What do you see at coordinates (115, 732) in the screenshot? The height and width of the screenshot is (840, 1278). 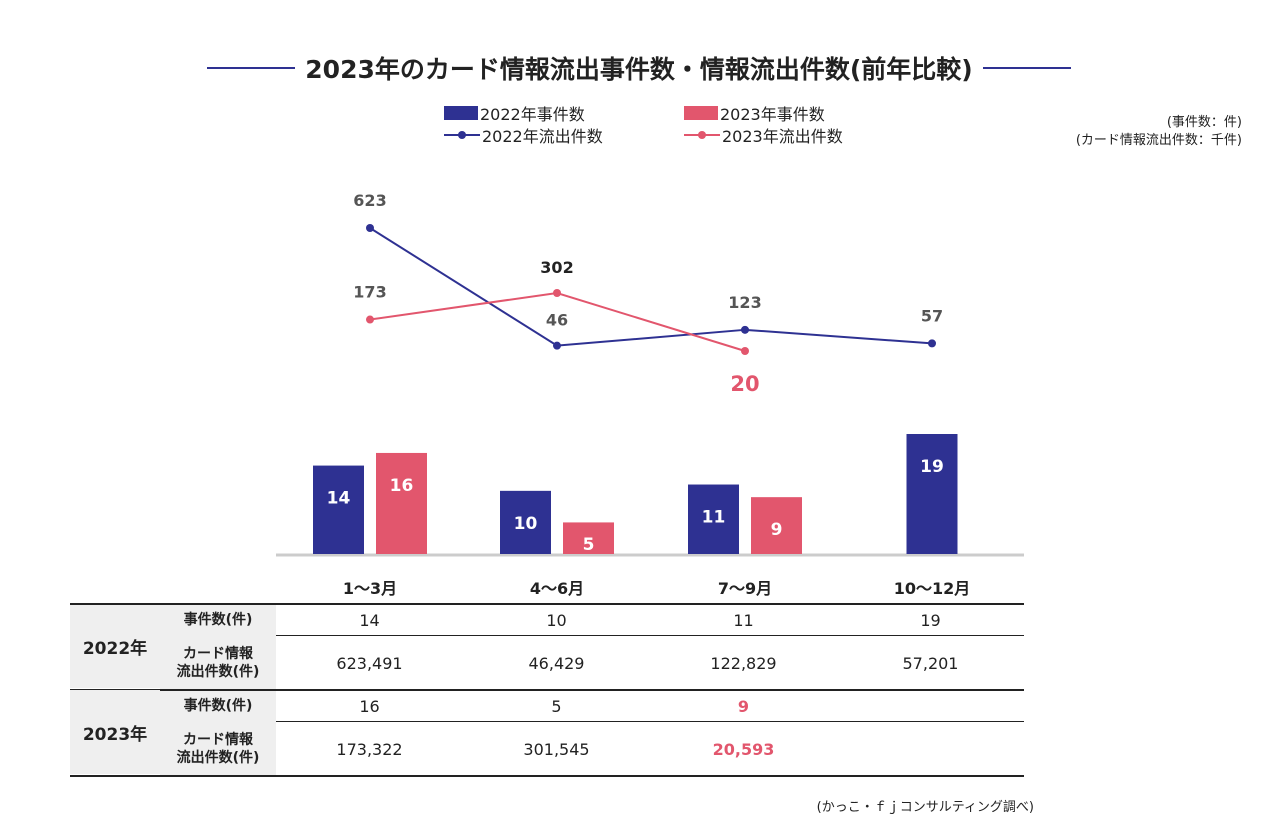 I see `year-label: 2023年` at bounding box center [115, 732].